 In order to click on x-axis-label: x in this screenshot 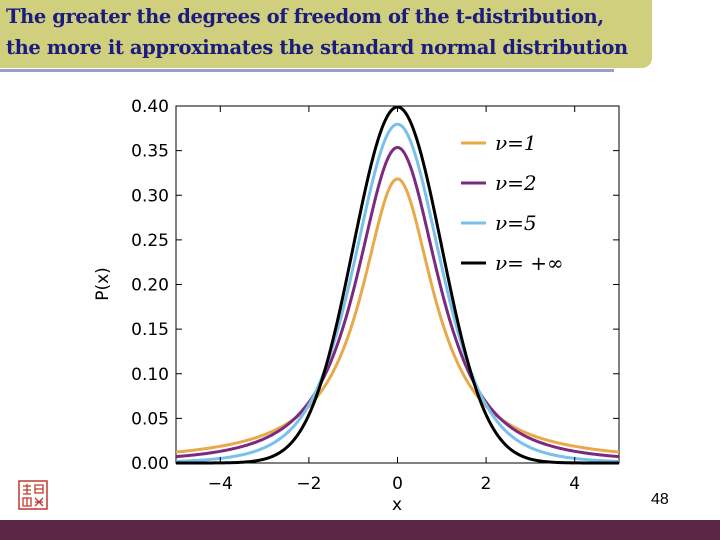, I will do `click(397, 505)`.